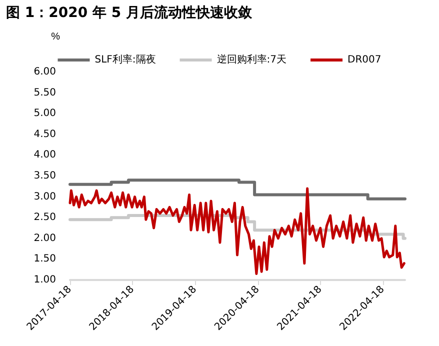  I want to click on y-tick-label: 6.00, so click(45, 72).